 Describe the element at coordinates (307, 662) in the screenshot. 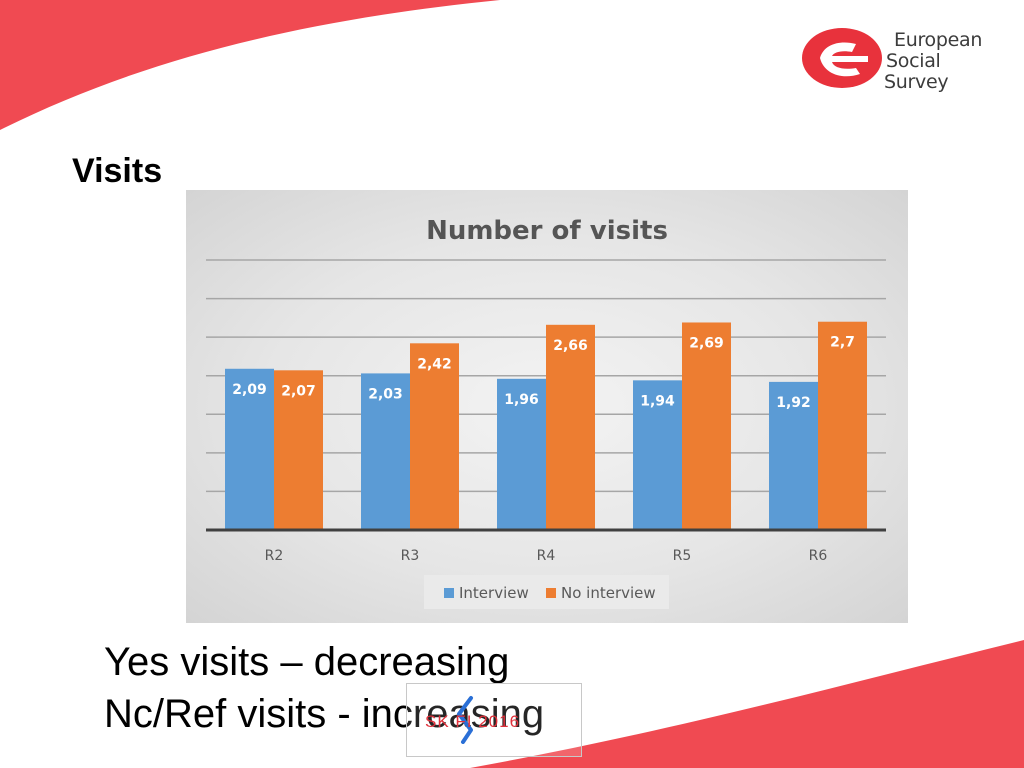

I see `bullet-line-1: Yes visits – decreasing` at that location.